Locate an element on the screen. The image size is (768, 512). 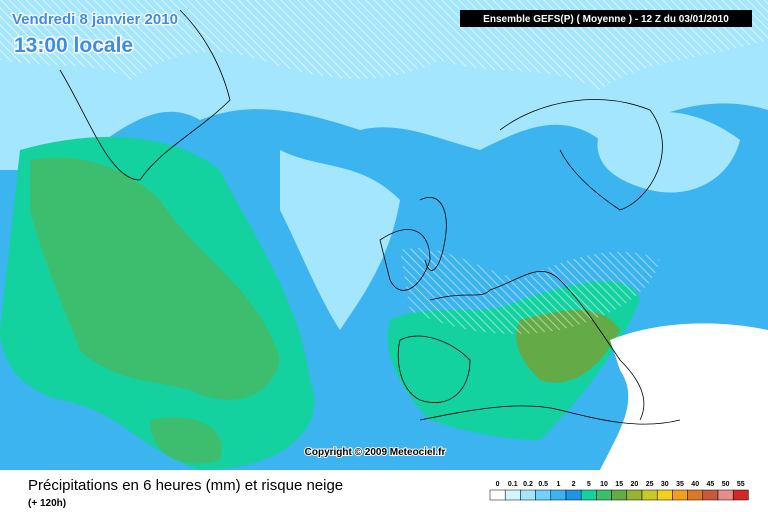
date: Vendredi 8 janvier 2010 is located at coordinates (95, 19).